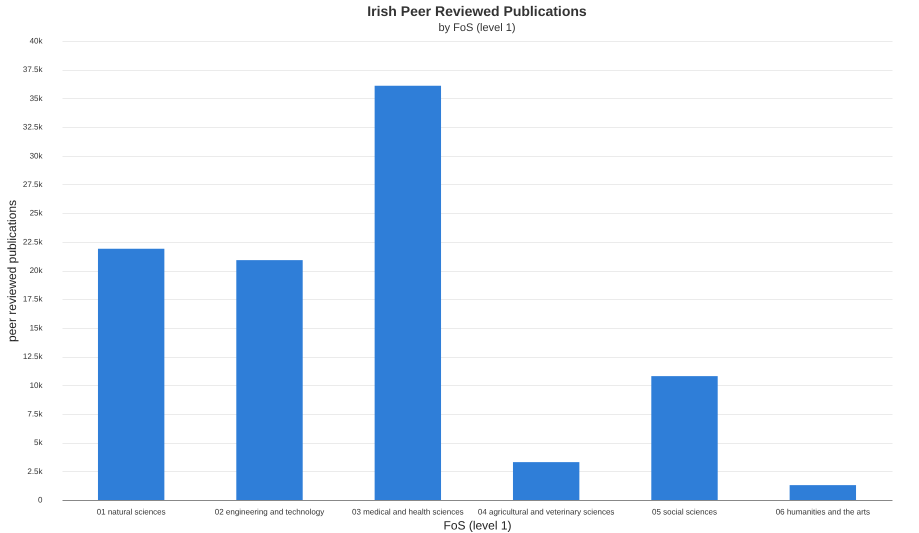 The image size is (919, 533). Describe the element at coordinates (35, 413) in the screenshot. I see `y-tick-label: 7.5k` at that location.